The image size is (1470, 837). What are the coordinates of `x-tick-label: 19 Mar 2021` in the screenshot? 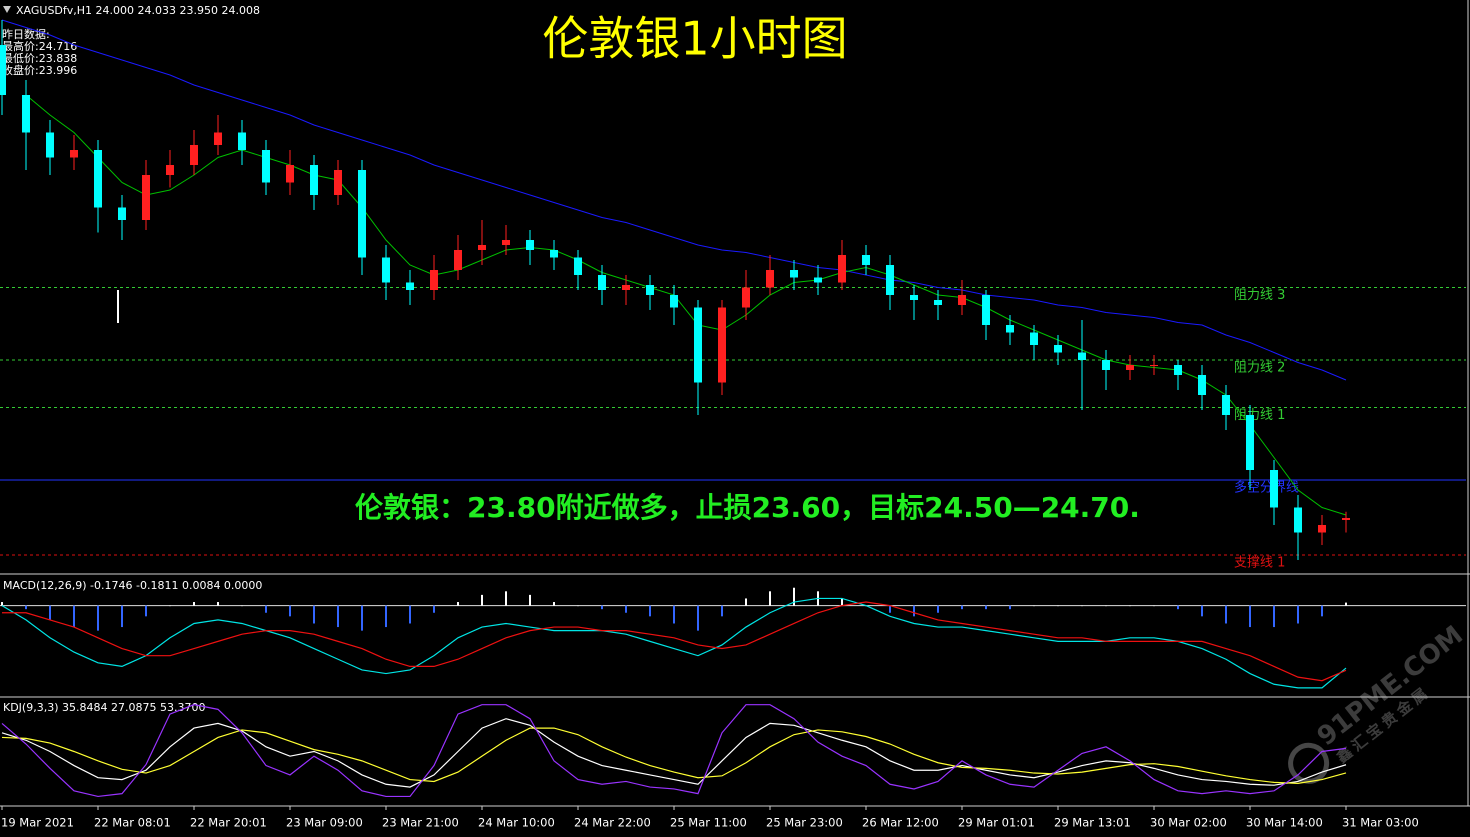 It's located at (37, 823).